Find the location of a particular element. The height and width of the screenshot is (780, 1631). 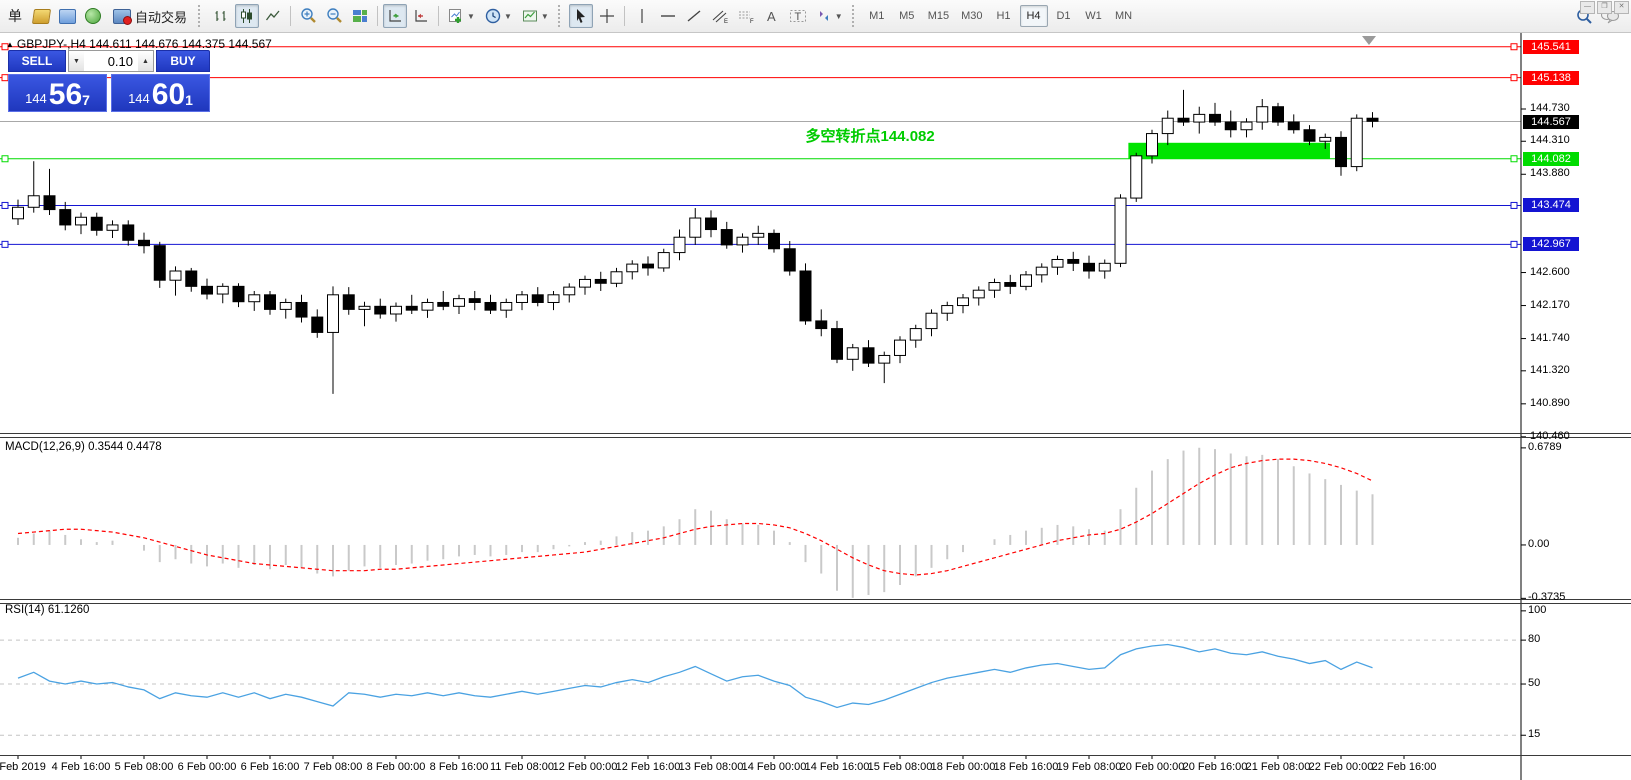

price-level-badge: 143.474 is located at coordinates (1551, 205).